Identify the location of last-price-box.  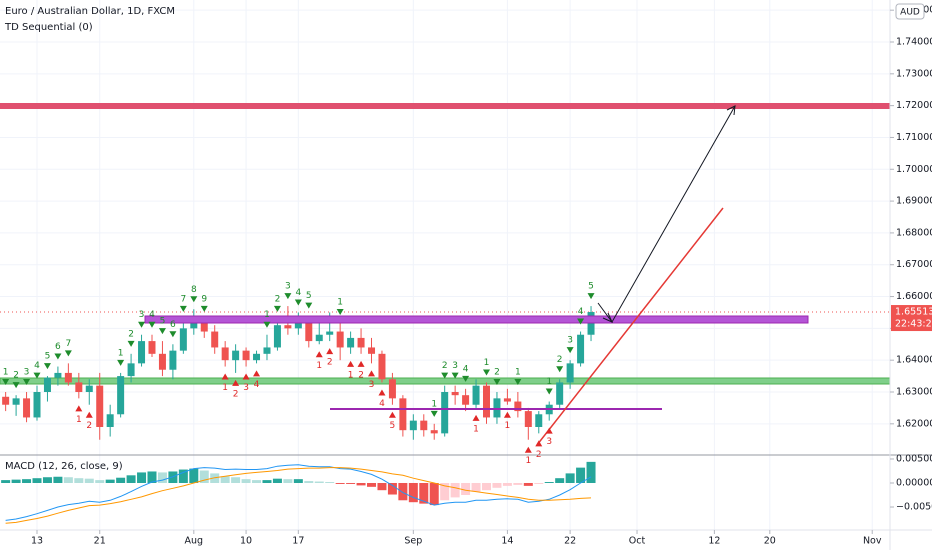
(911, 318).